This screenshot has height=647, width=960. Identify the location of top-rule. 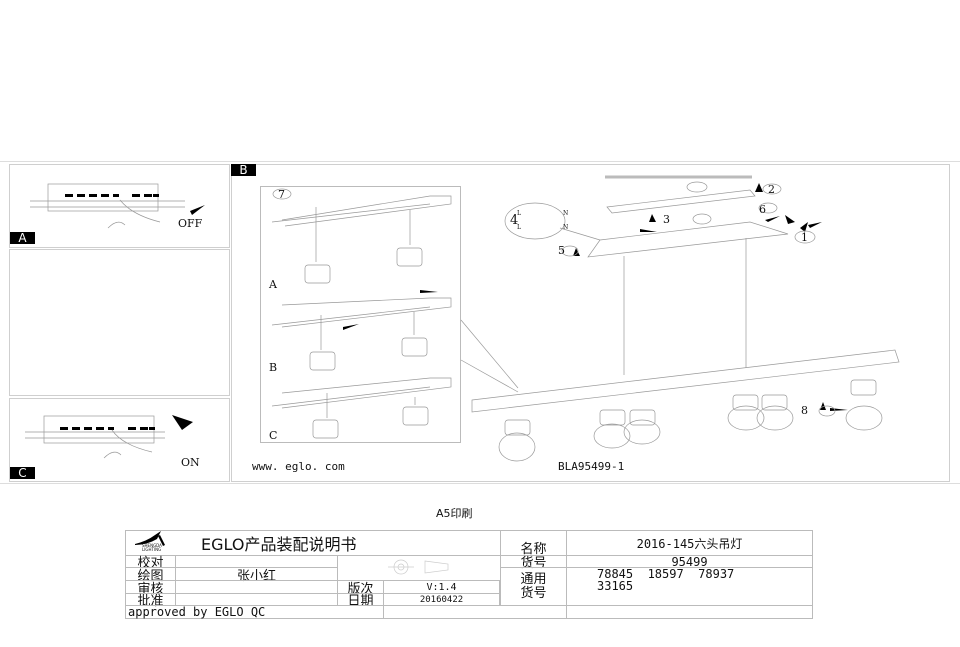
(480, 161).